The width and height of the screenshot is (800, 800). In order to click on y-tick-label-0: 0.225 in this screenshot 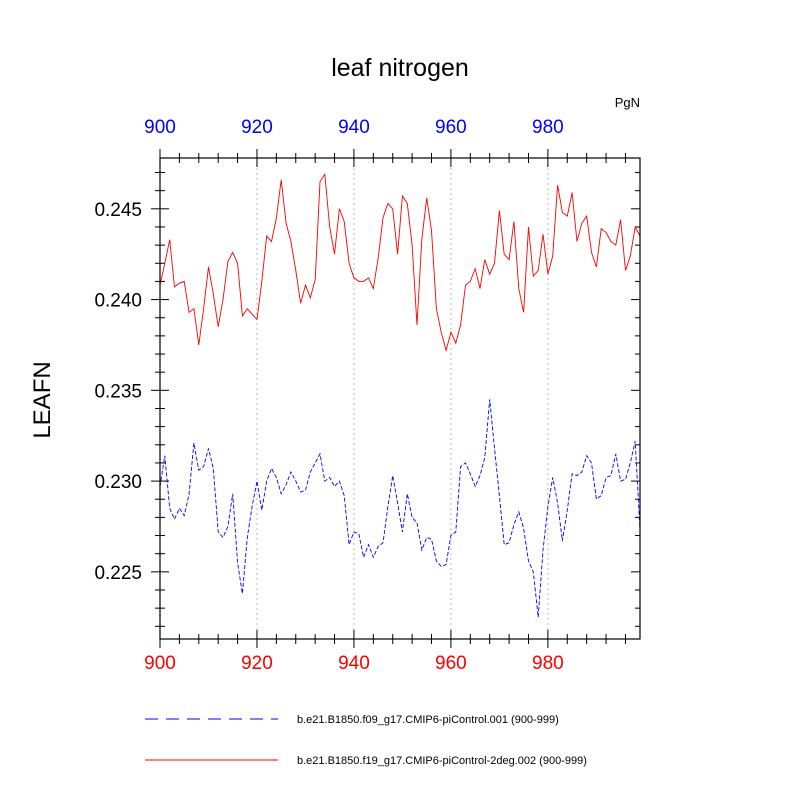, I will do `click(118, 573)`.